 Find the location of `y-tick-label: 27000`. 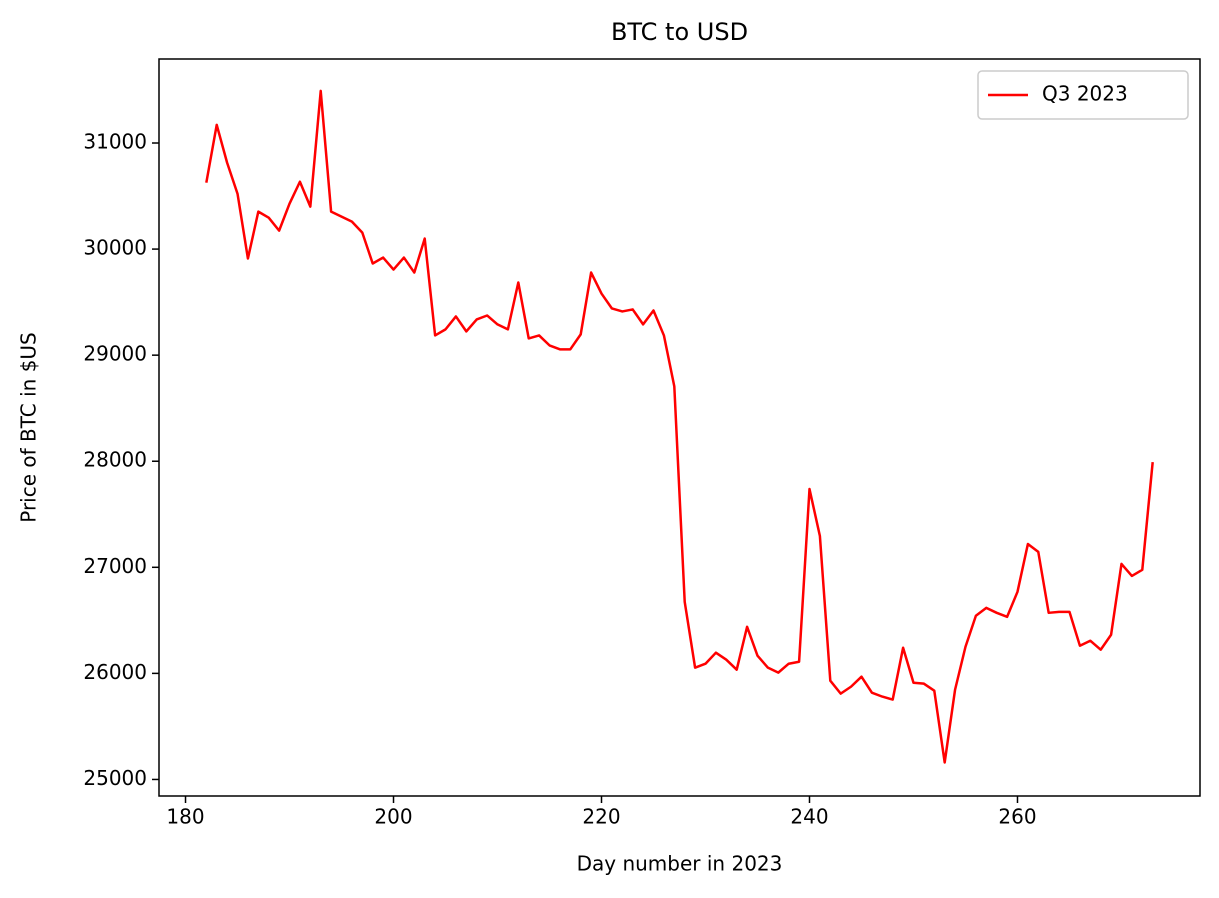

y-tick-label: 27000 is located at coordinates (115, 566).